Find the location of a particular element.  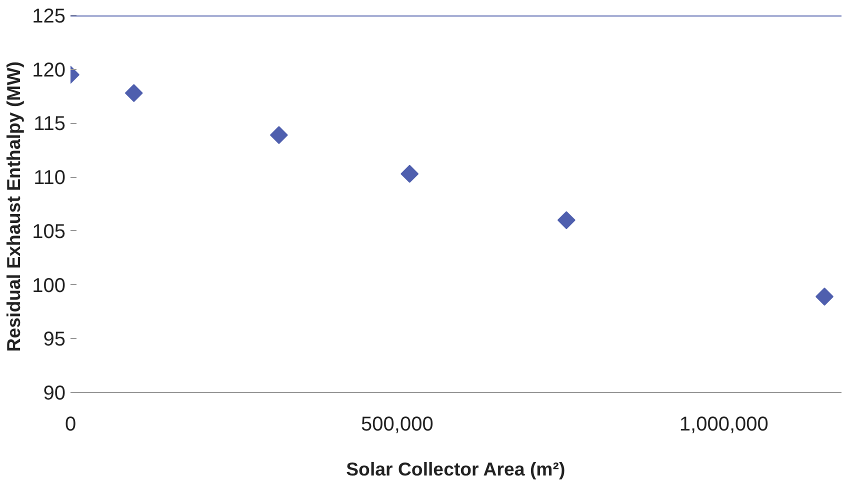

y-tick-label: 95 is located at coordinates (54, 339).